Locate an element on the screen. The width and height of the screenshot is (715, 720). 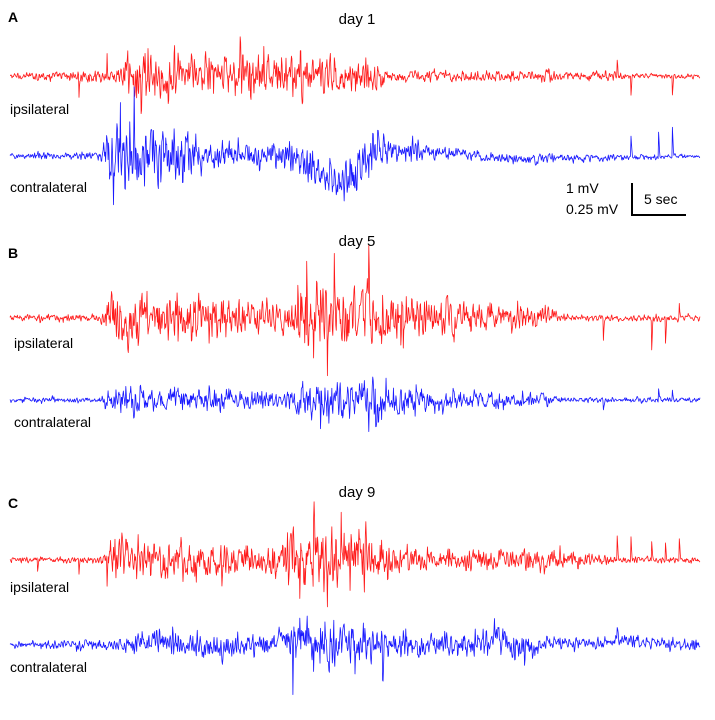
panel-c-contralateral-trace is located at coordinates (355, 655).